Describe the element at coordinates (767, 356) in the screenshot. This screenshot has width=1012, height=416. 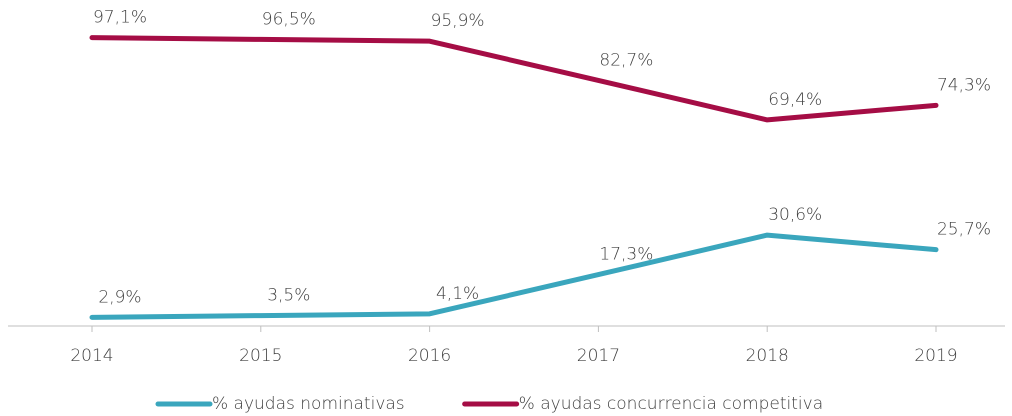
I see `x-tick-label: 2018` at that location.